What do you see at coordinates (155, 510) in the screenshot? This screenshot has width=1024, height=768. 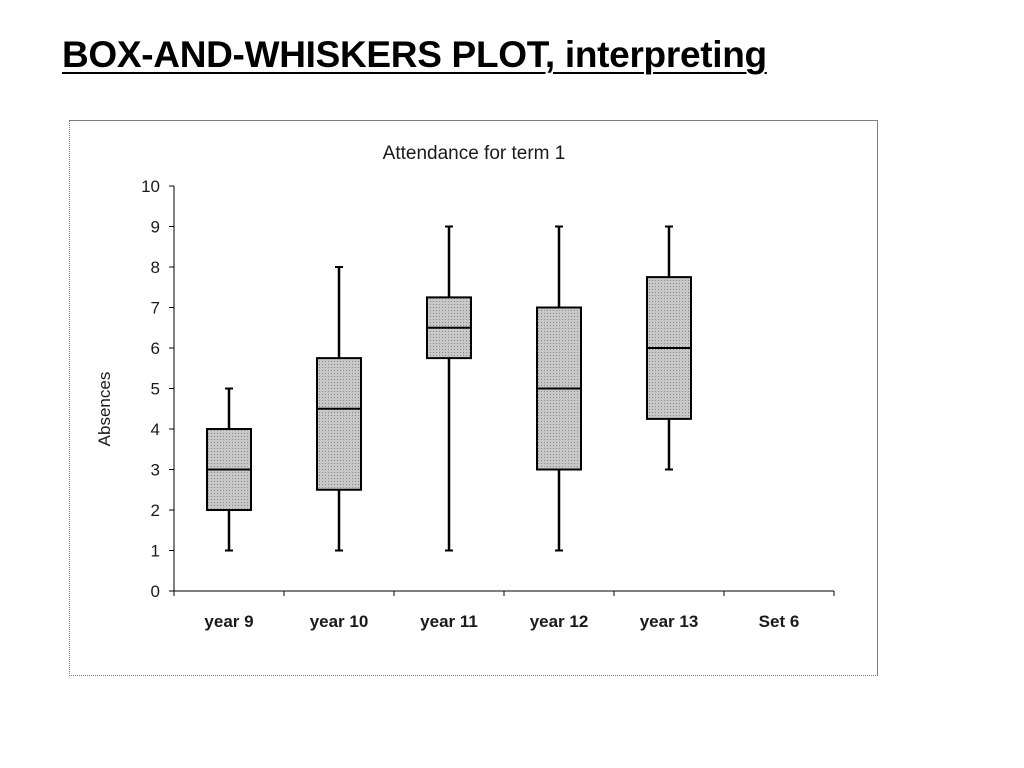 I see `y-tick-label: 2` at bounding box center [155, 510].